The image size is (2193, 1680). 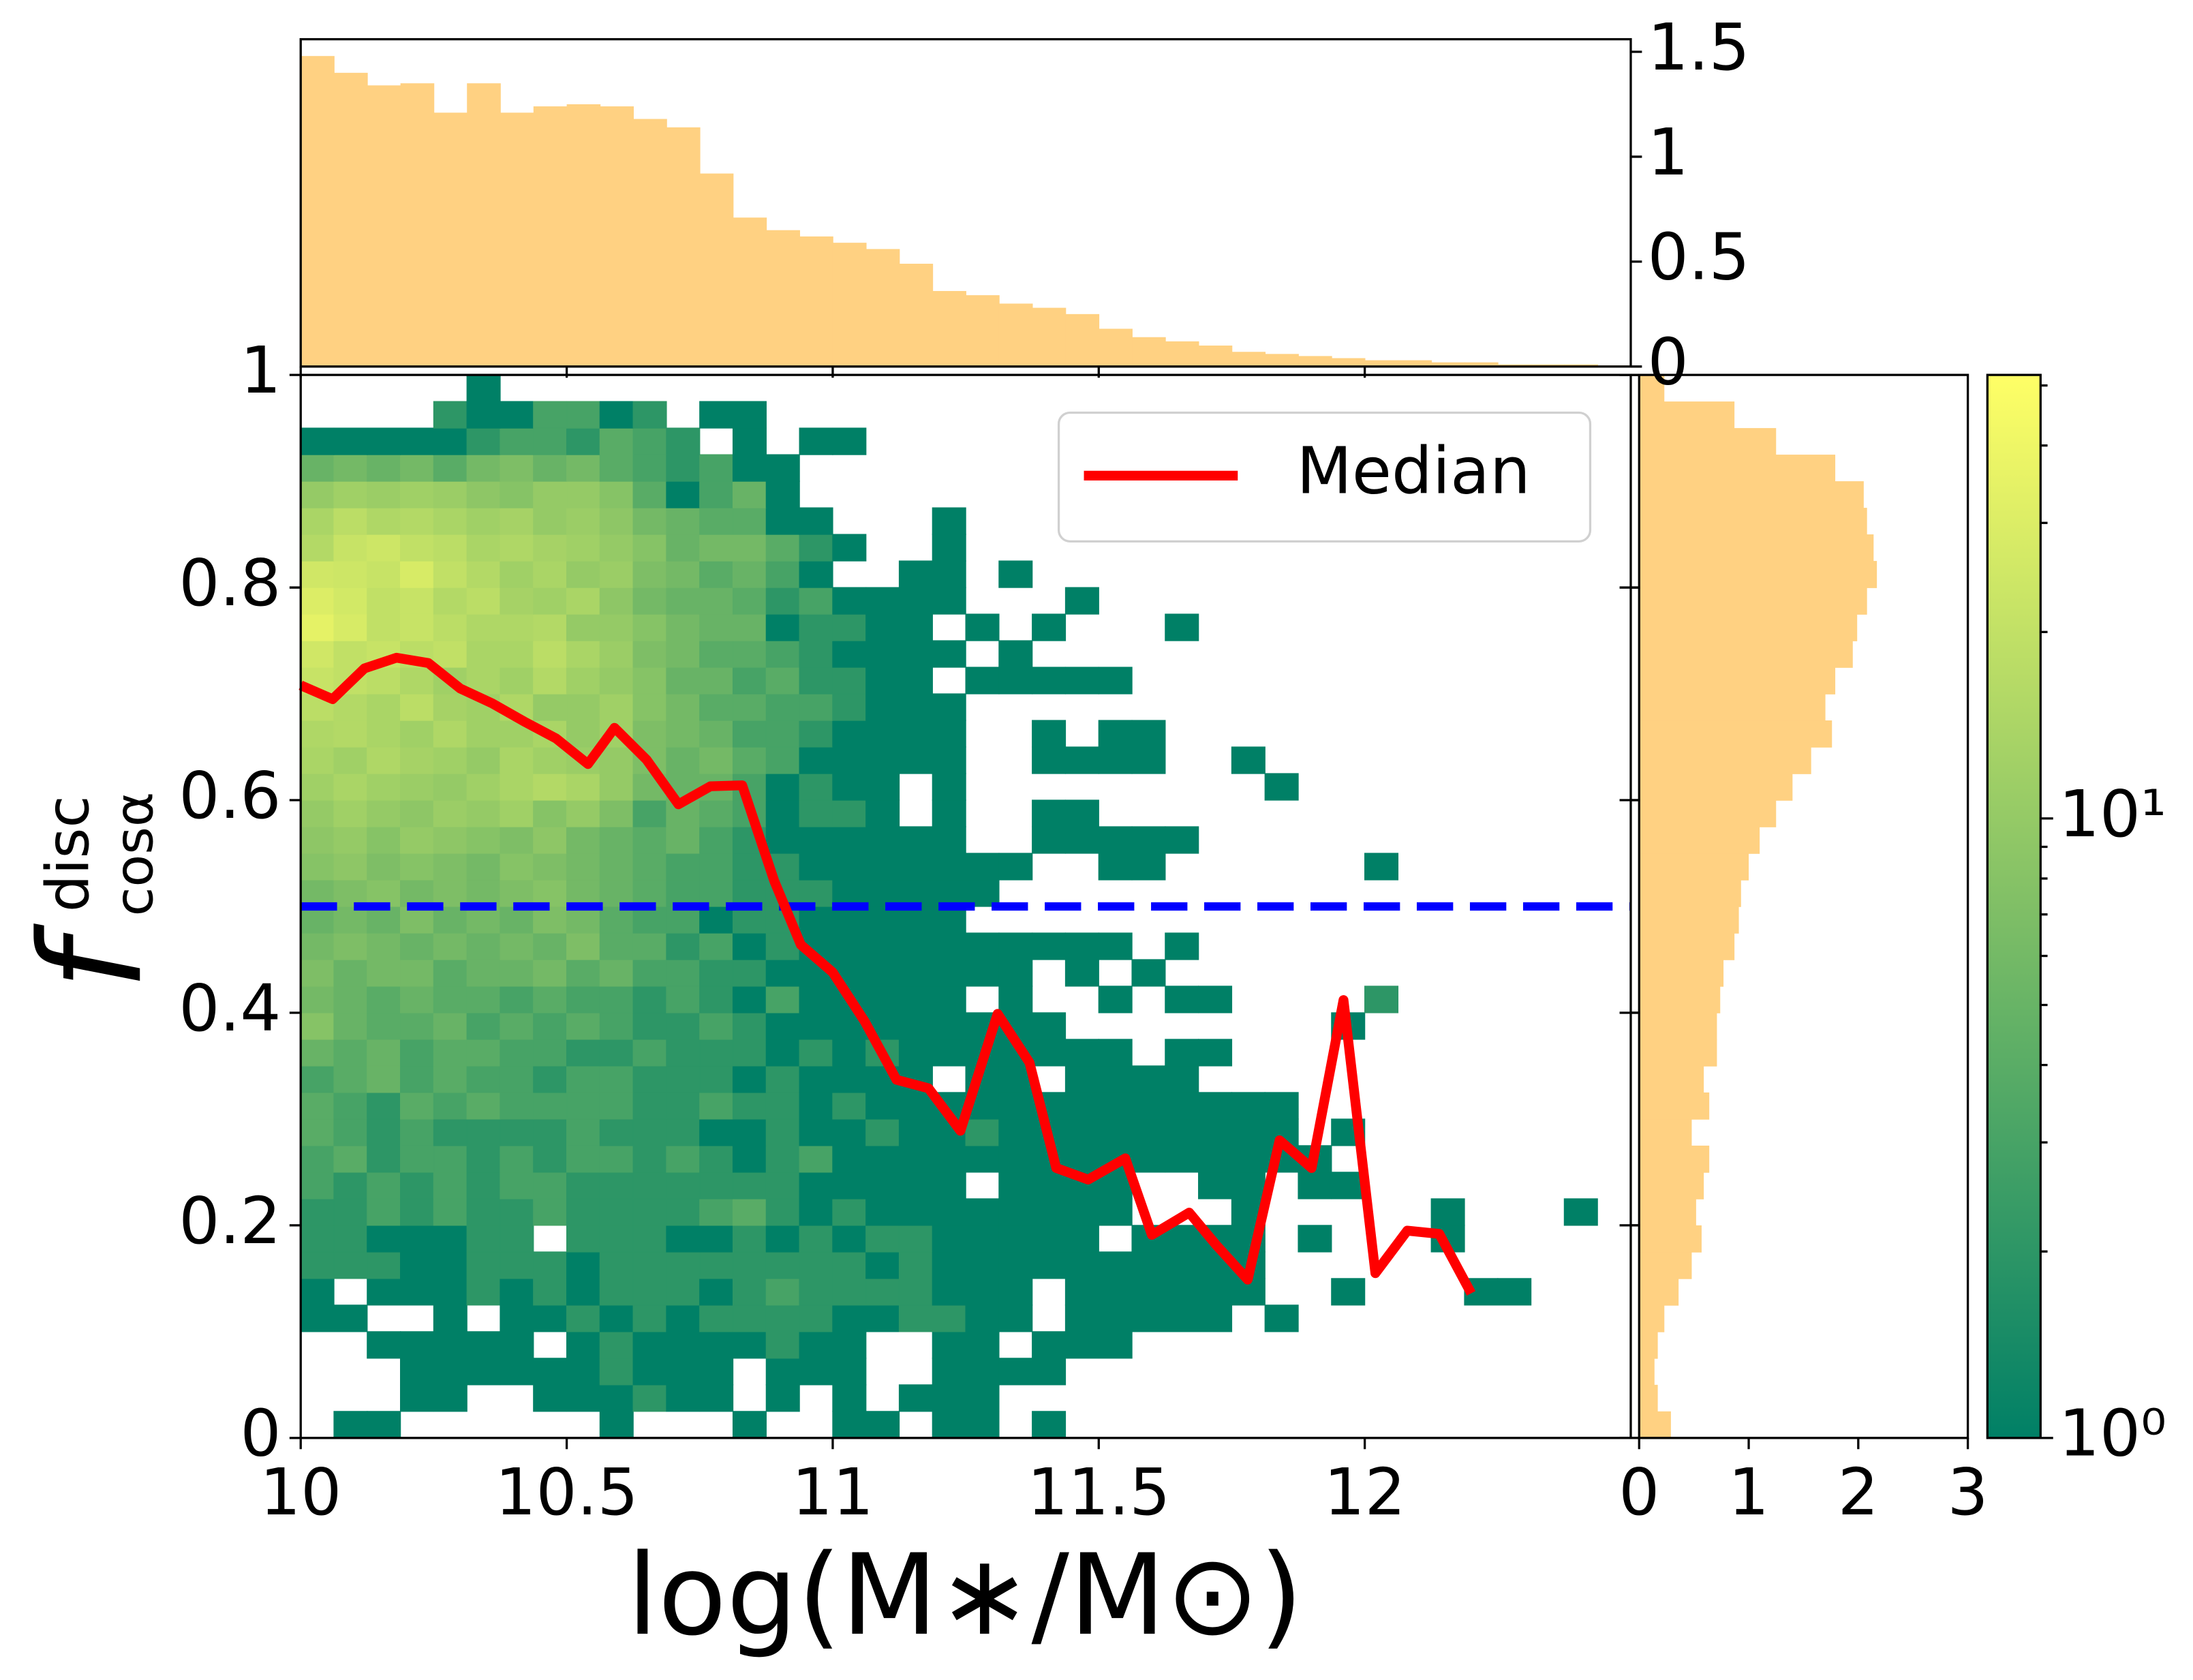 What do you see at coordinates (1858, 1492) in the screenshot?
I see `right-hist-x-tick-label: 2` at bounding box center [1858, 1492].